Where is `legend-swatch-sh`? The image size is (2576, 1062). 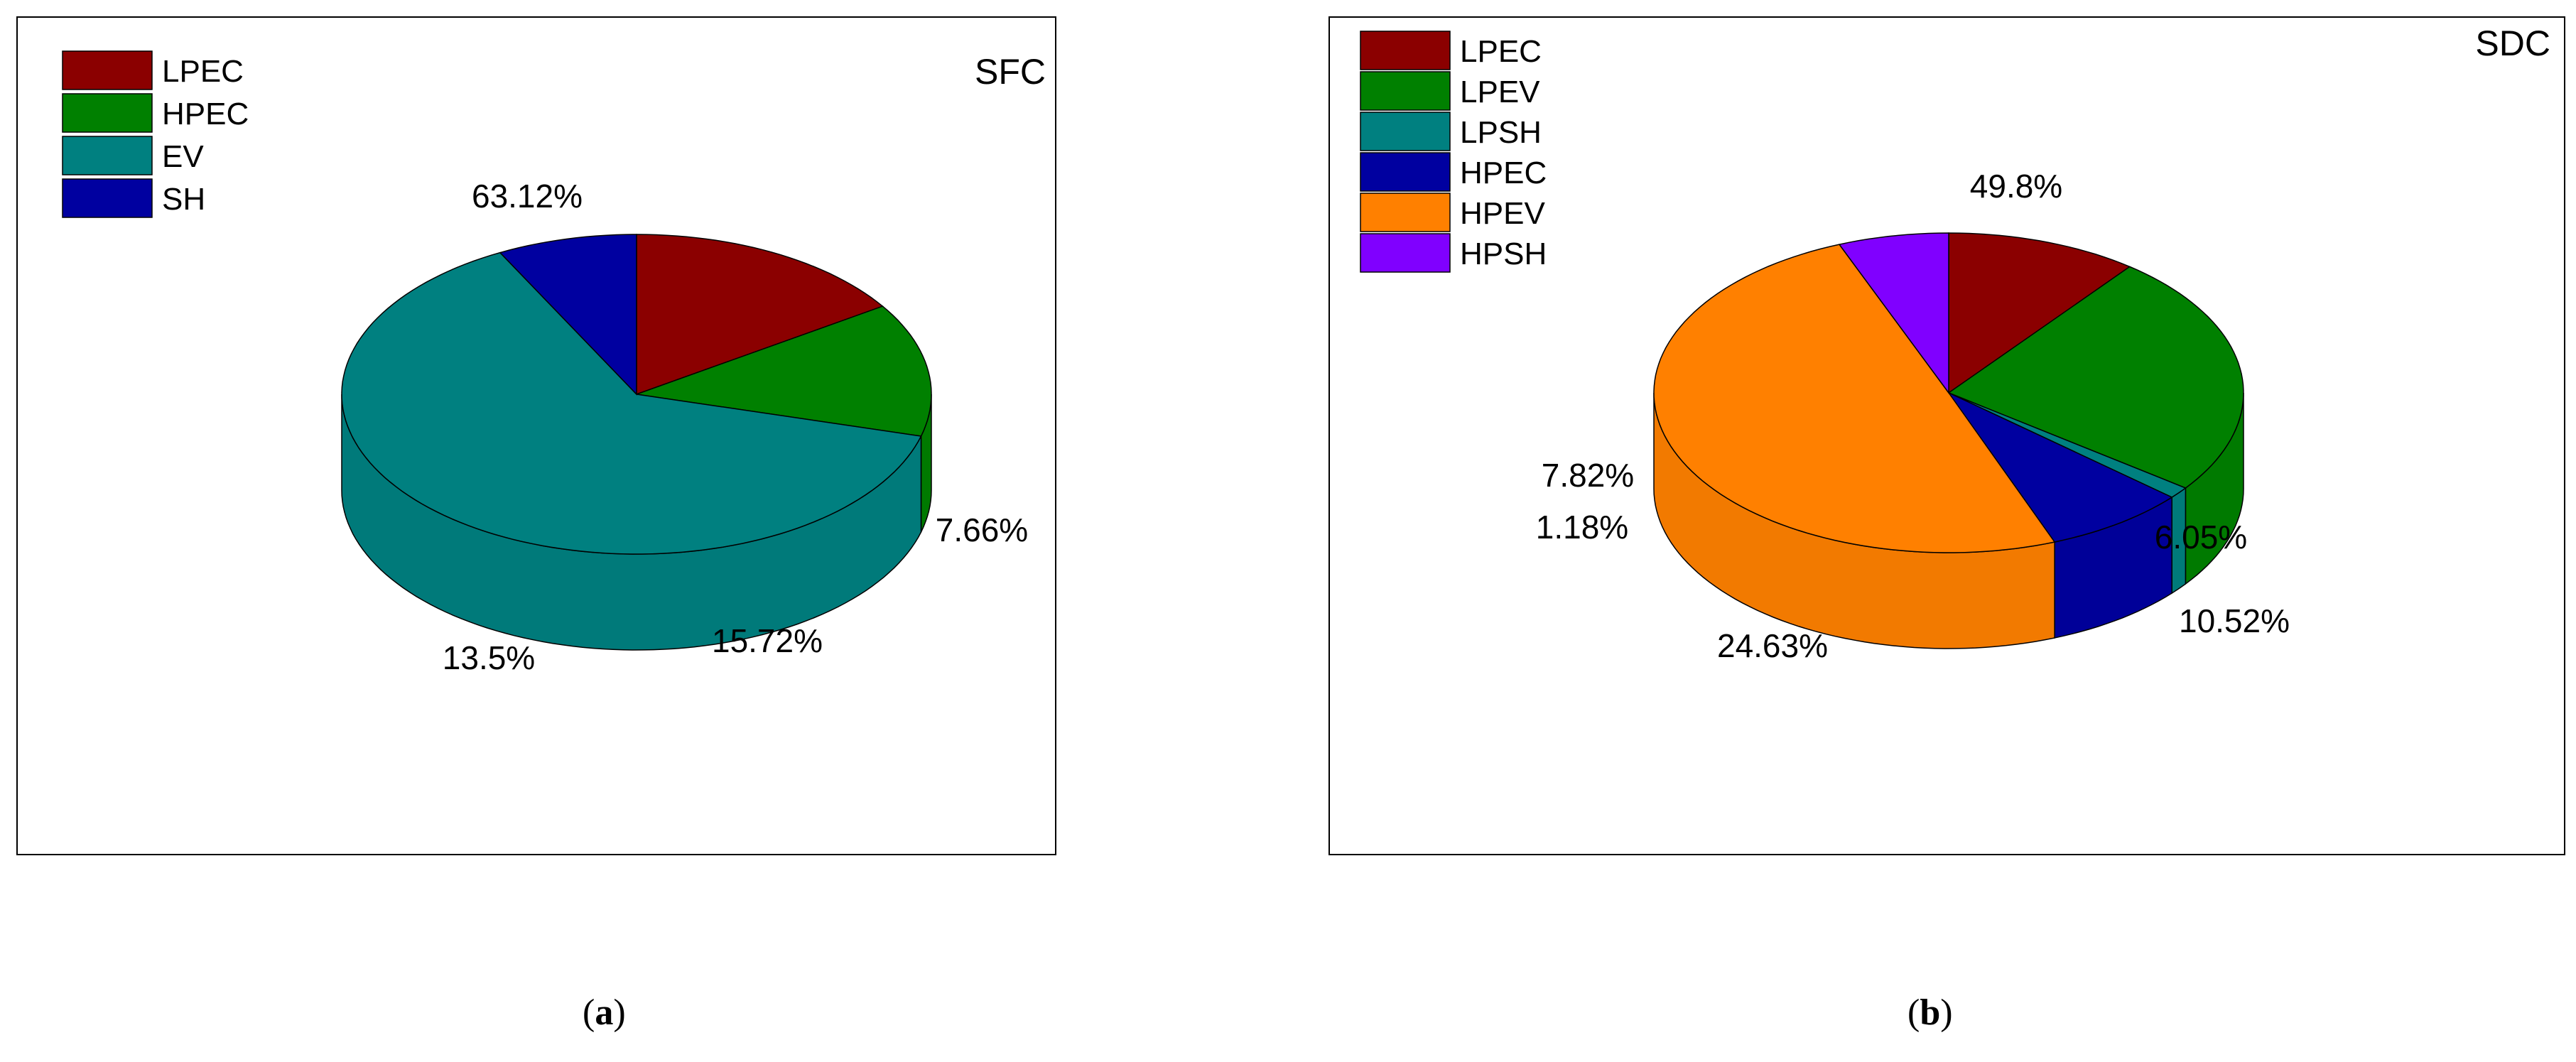
legend-swatch-sh is located at coordinates (107, 198).